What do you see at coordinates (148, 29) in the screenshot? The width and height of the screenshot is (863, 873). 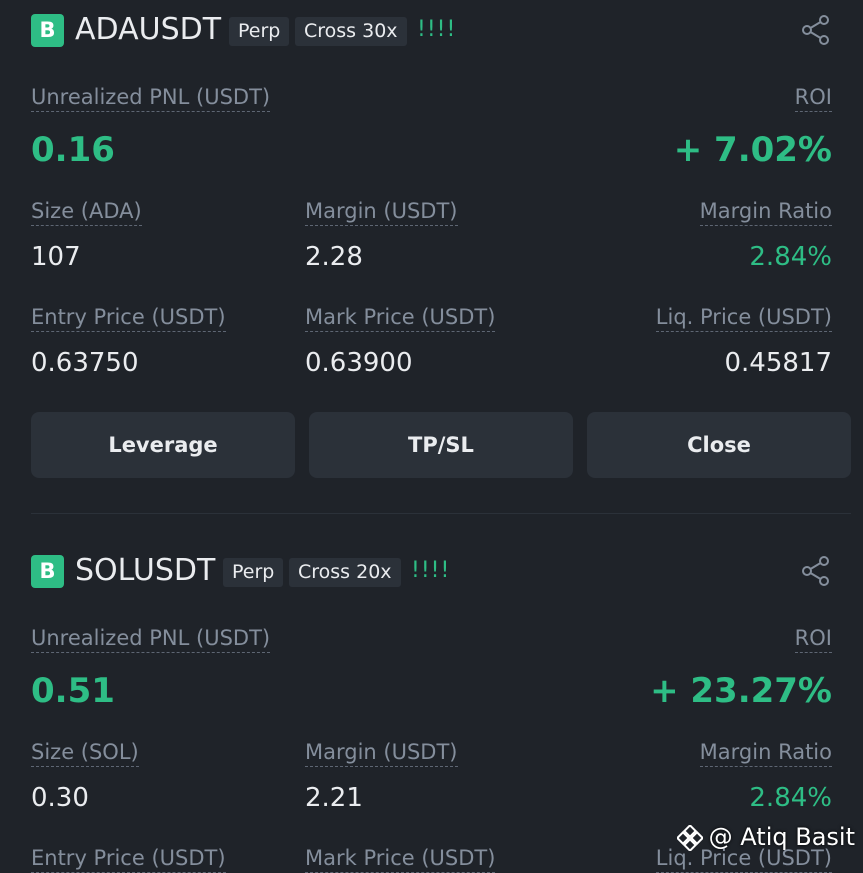 I see `symbol: ADAUSDT` at bounding box center [148, 29].